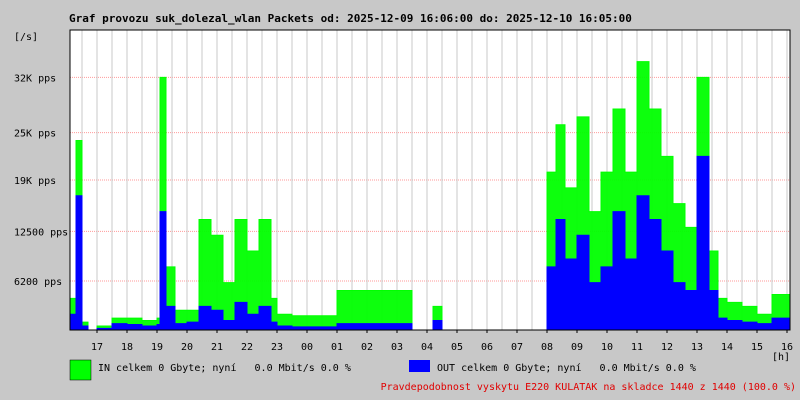 This screenshot has width=800, height=400. I want to click on x-tick-label: 18, so click(127, 347).